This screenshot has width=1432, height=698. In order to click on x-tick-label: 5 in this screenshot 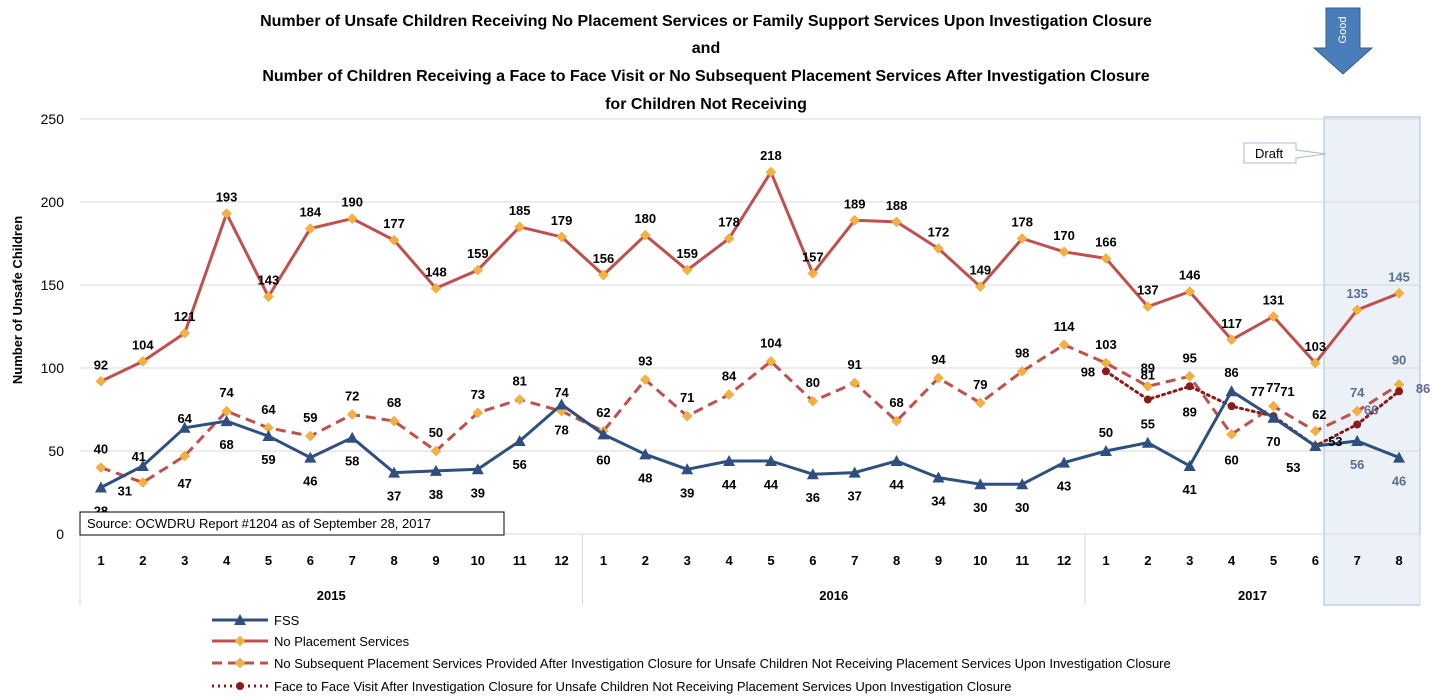, I will do `click(268, 560)`.